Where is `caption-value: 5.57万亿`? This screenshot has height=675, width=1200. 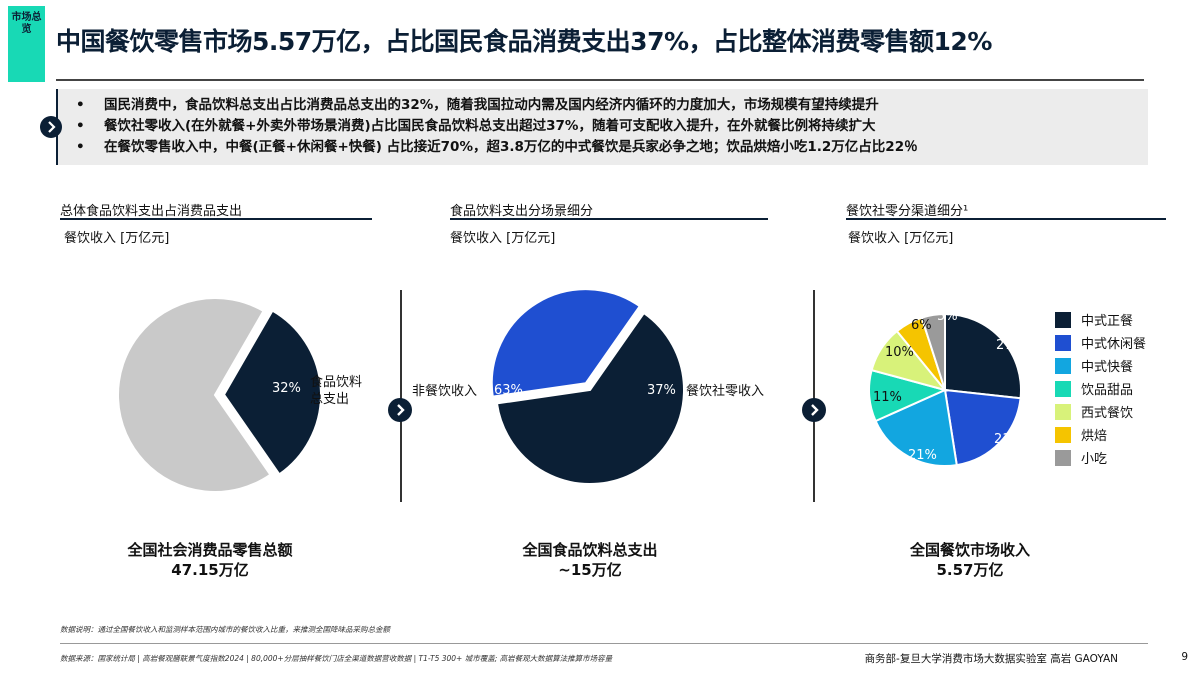
caption-value: 5.57万亿 is located at coordinates (970, 570).